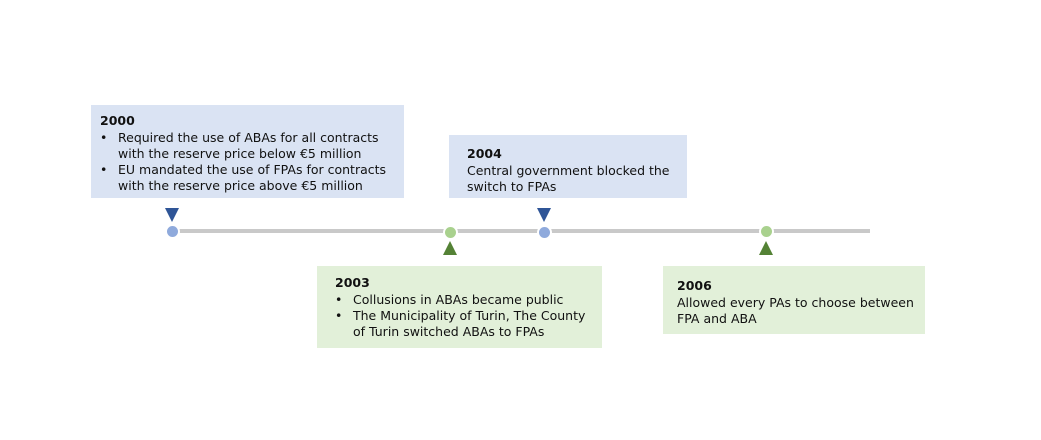 This screenshot has height=440, width=1041. I want to click on event-2000-marker, so click(172, 215).